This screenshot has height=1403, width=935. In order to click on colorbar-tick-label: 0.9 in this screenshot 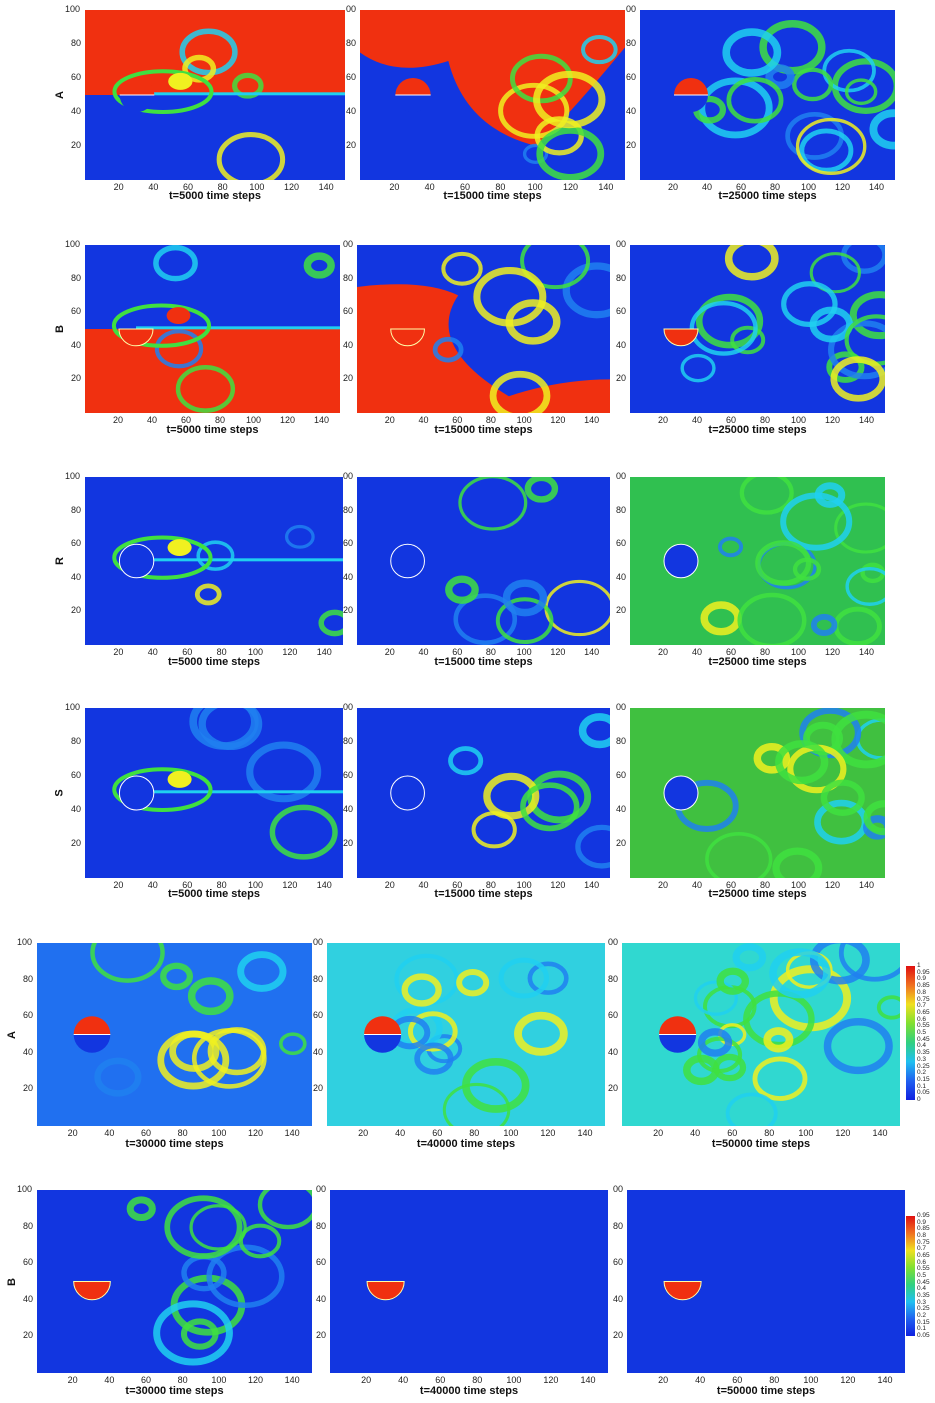, I will do `click(922, 979)`.